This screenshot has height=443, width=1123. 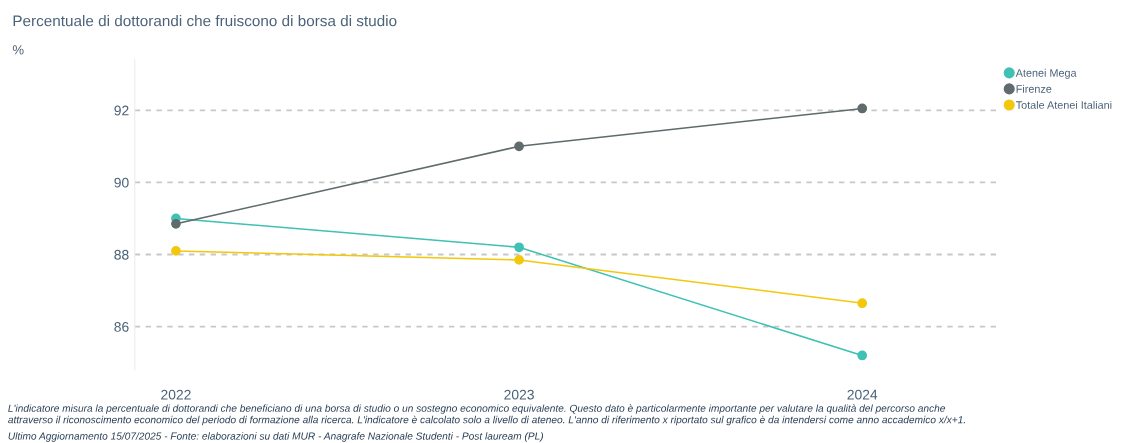 I want to click on legend-label: Firenze, so click(x=1034, y=88).